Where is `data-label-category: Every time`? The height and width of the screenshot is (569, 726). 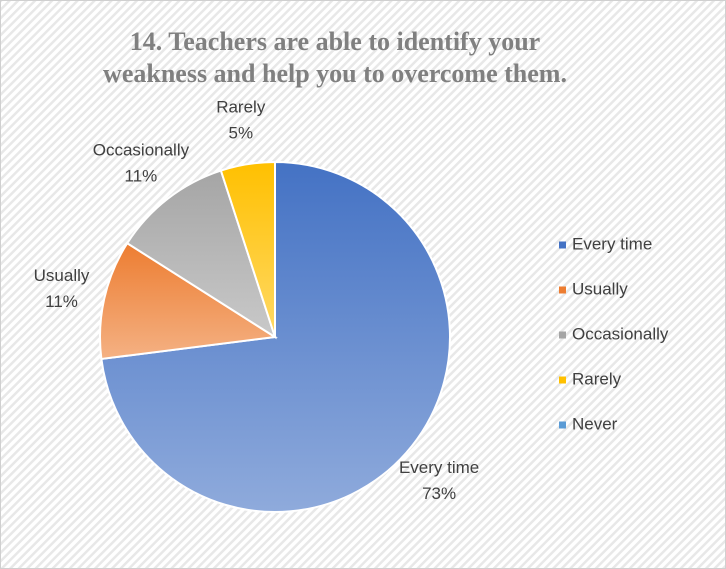
data-label-category: Every time is located at coordinates (439, 467).